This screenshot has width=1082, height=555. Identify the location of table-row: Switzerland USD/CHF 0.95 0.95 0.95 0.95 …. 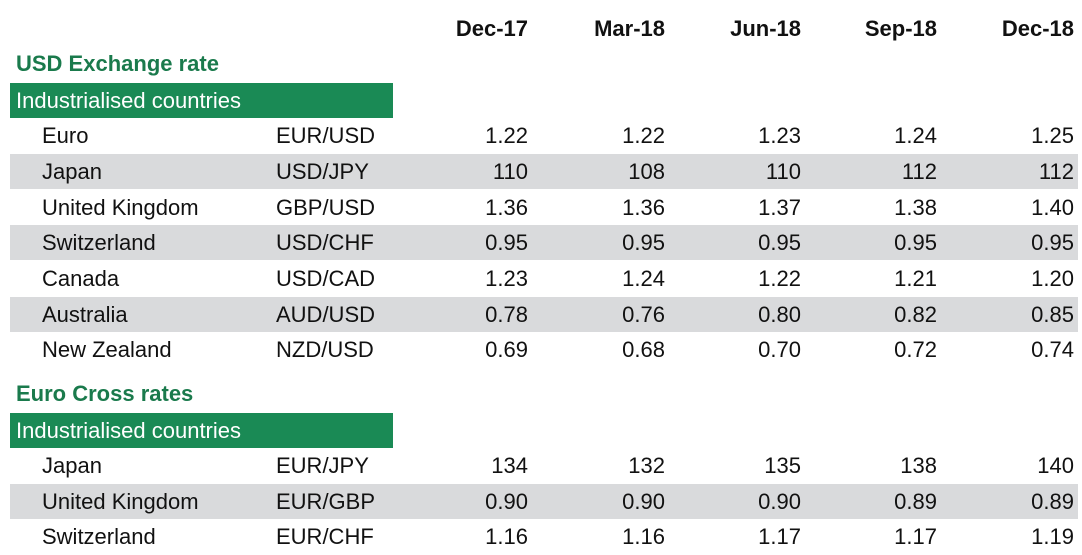
(544, 242).